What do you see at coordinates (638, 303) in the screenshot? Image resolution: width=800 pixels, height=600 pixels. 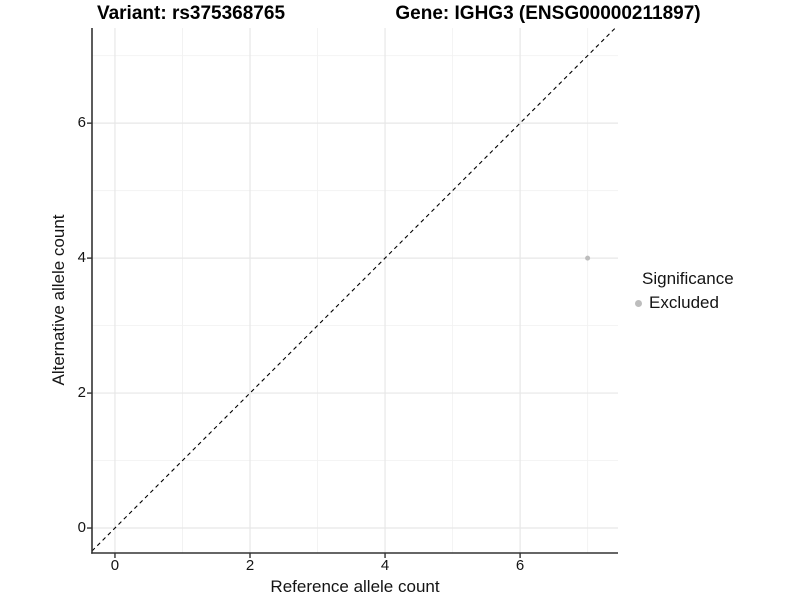 I see `excluded-point-icon` at bounding box center [638, 303].